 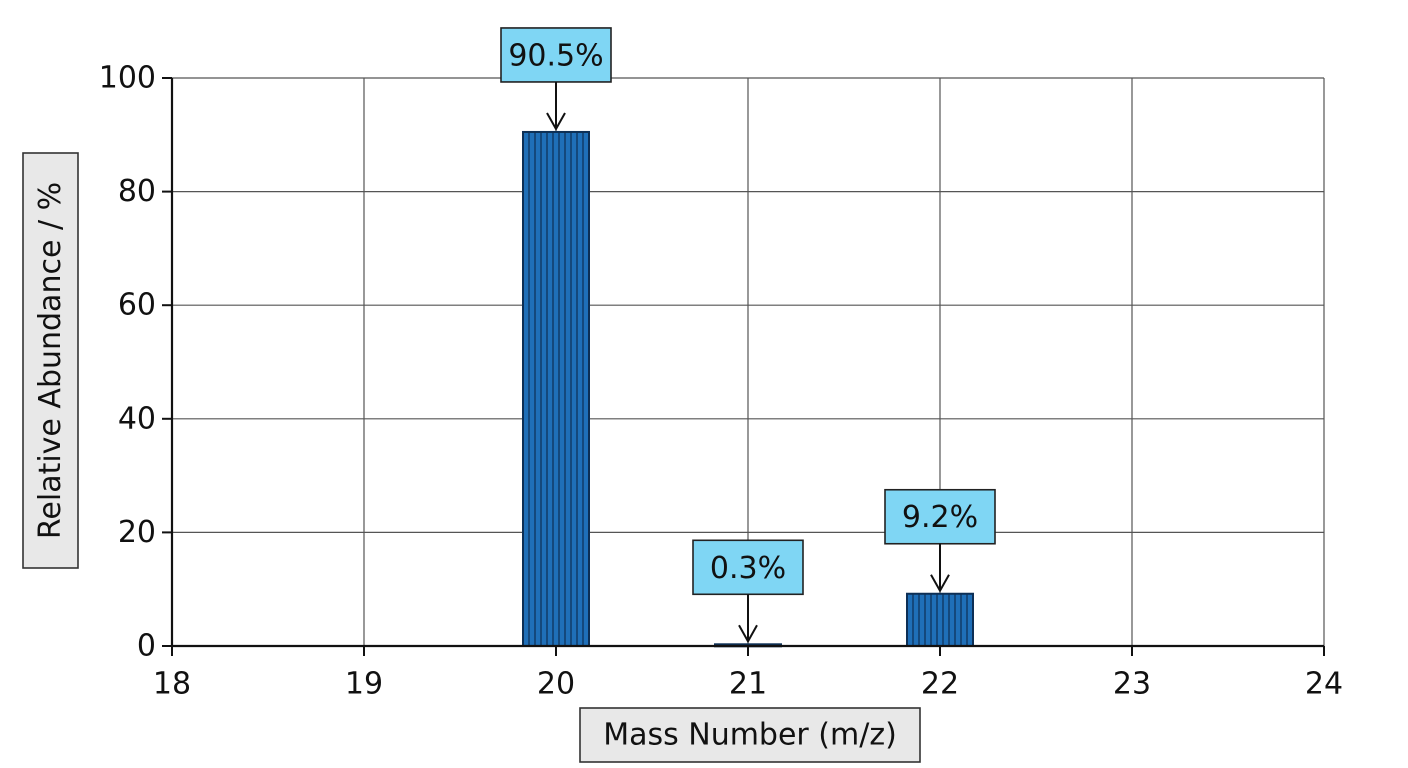 What do you see at coordinates (137, 418) in the screenshot?
I see `y-tick-label: 40` at bounding box center [137, 418].